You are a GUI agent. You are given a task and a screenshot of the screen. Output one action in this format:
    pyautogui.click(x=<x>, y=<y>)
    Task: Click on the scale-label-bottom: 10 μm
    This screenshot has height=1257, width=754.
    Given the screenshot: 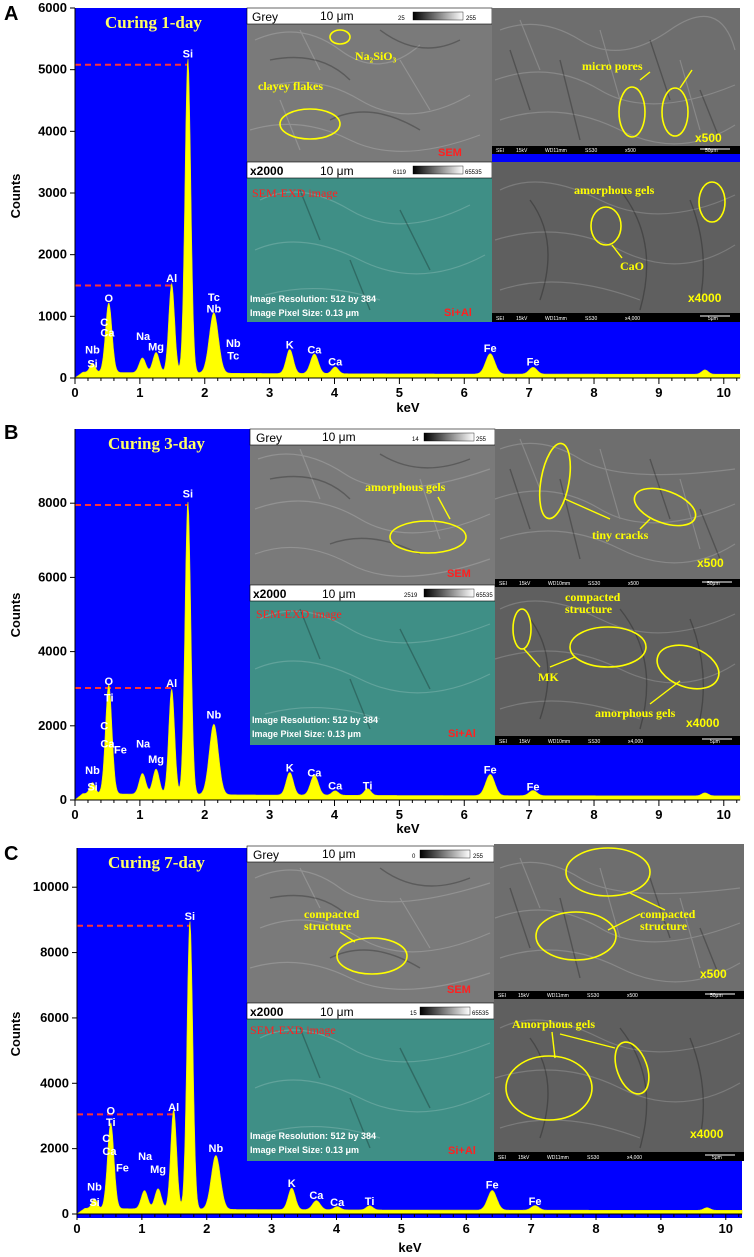 What is the action you would take?
    pyautogui.click(x=337, y=1012)
    